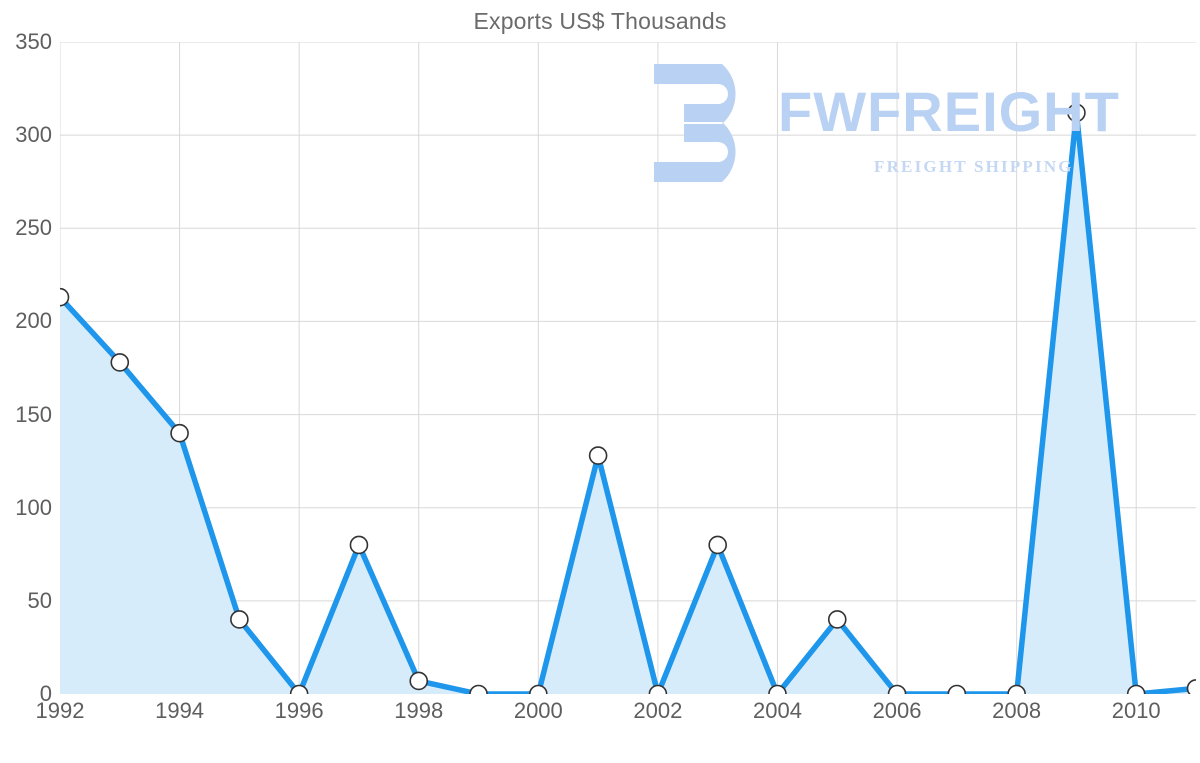  I want to click on x-axis-tick-label: 1994, so click(180, 710).